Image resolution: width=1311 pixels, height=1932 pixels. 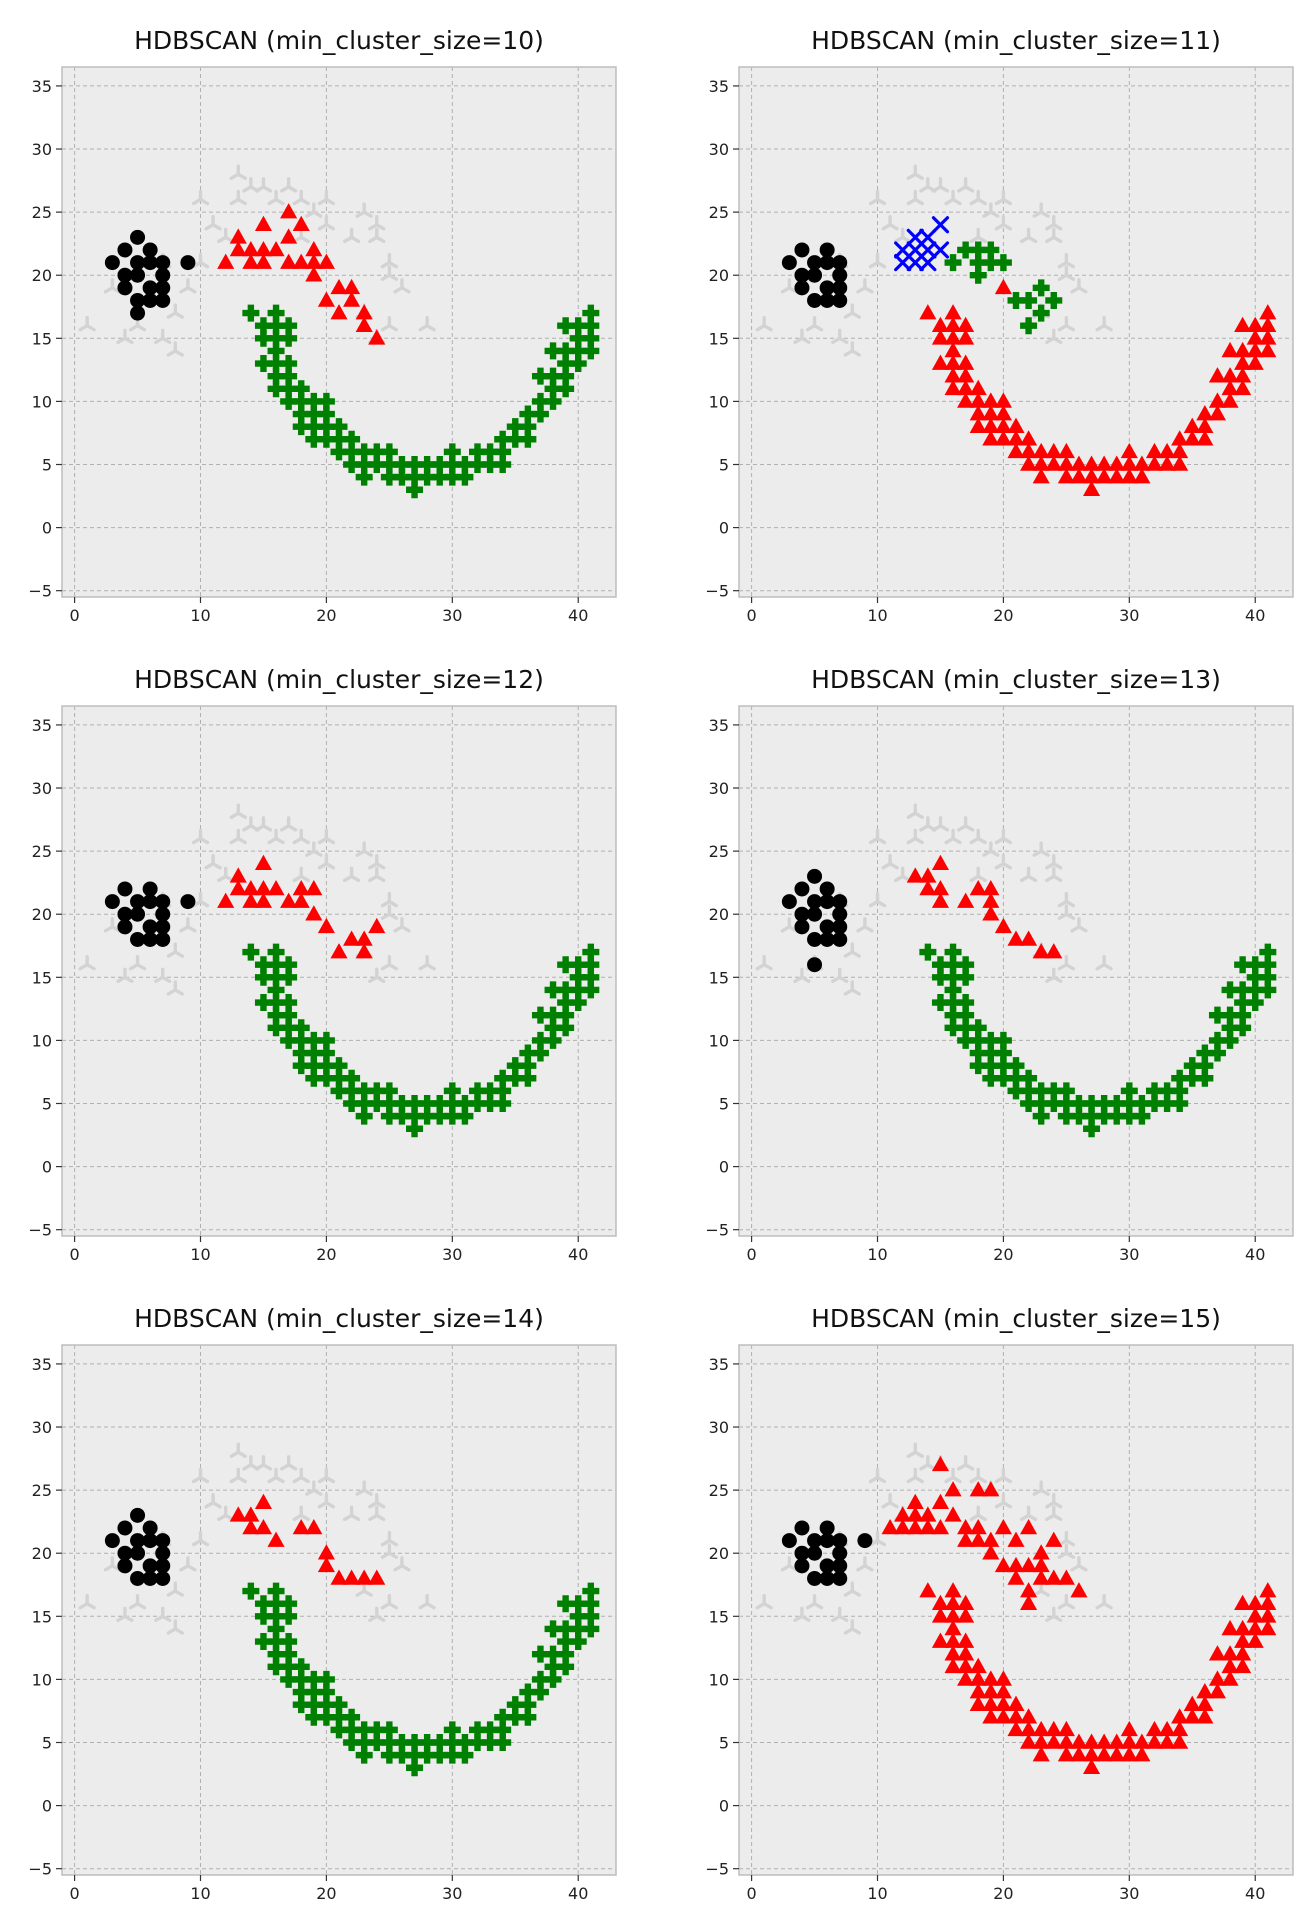 What do you see at coordinates (257, 1538) in the screenshot?
I see `noise-points` at bounding box center [257, 1538].